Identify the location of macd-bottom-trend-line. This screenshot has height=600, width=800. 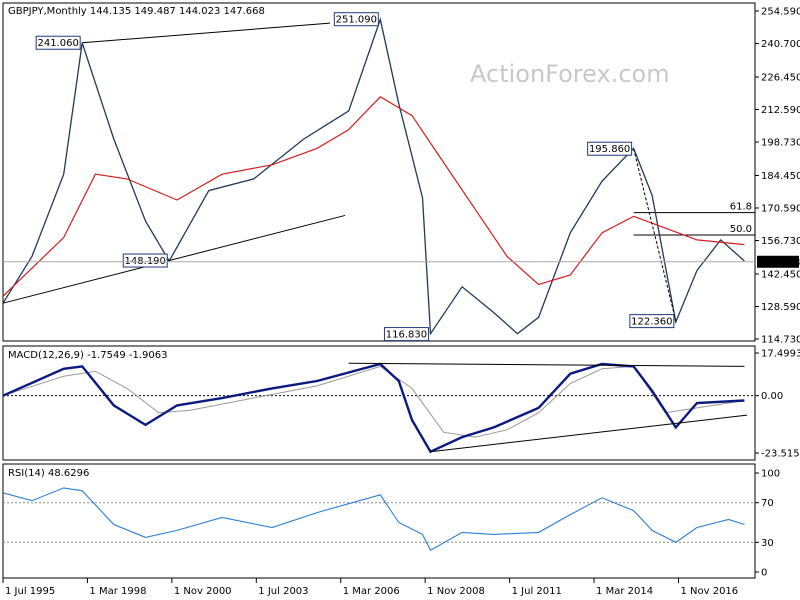
(589, 433).